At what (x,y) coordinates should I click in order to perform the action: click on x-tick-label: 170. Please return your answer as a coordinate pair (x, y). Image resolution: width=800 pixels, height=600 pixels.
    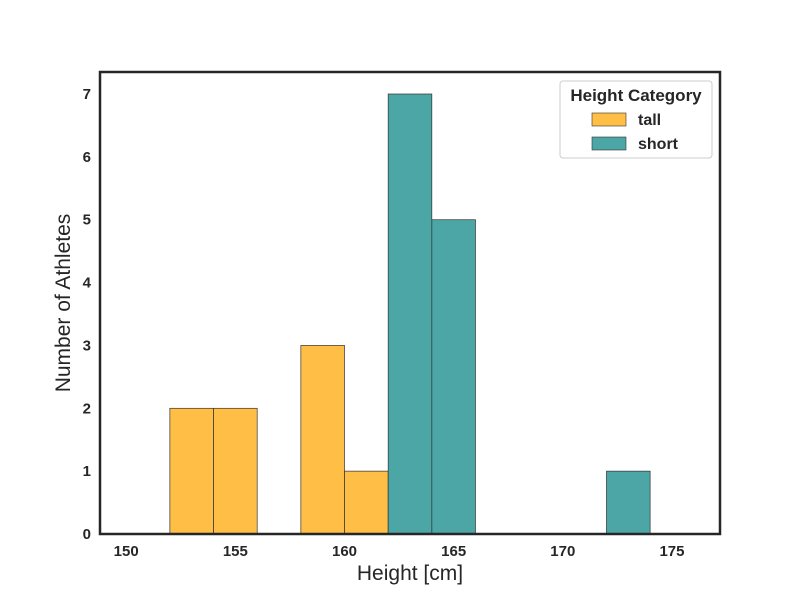
    Looking at the image, I should click on (562, 551).